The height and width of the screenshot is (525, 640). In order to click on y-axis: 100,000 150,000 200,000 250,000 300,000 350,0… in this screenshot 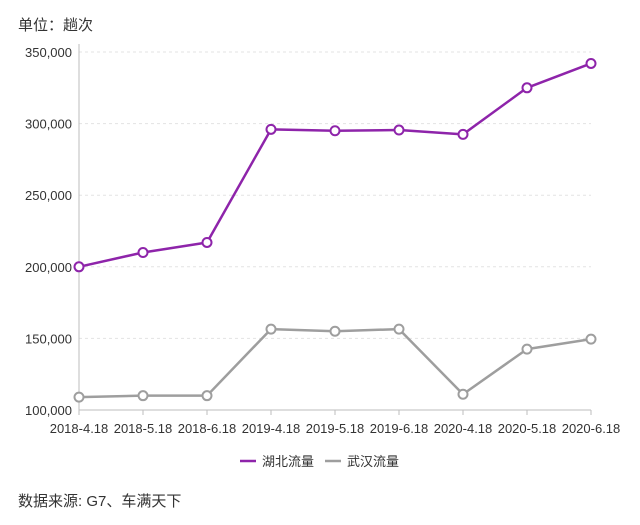, I will do `click(52, 231)`.